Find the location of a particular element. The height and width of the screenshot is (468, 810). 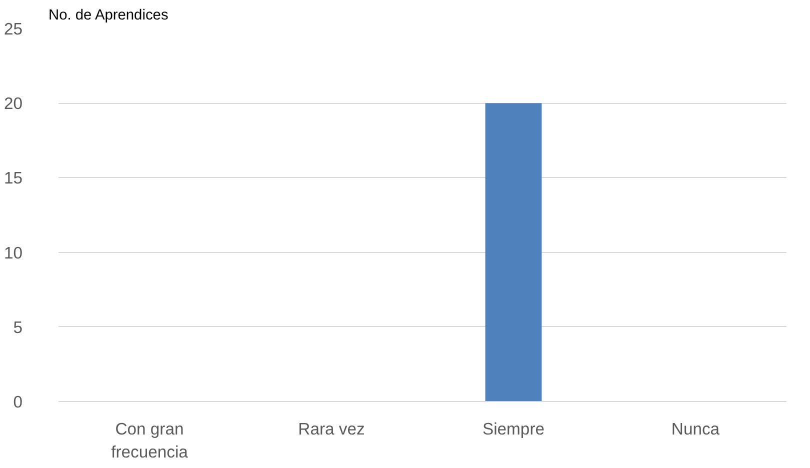

y-tick-label: 0 is located at coordinates (17, 402).